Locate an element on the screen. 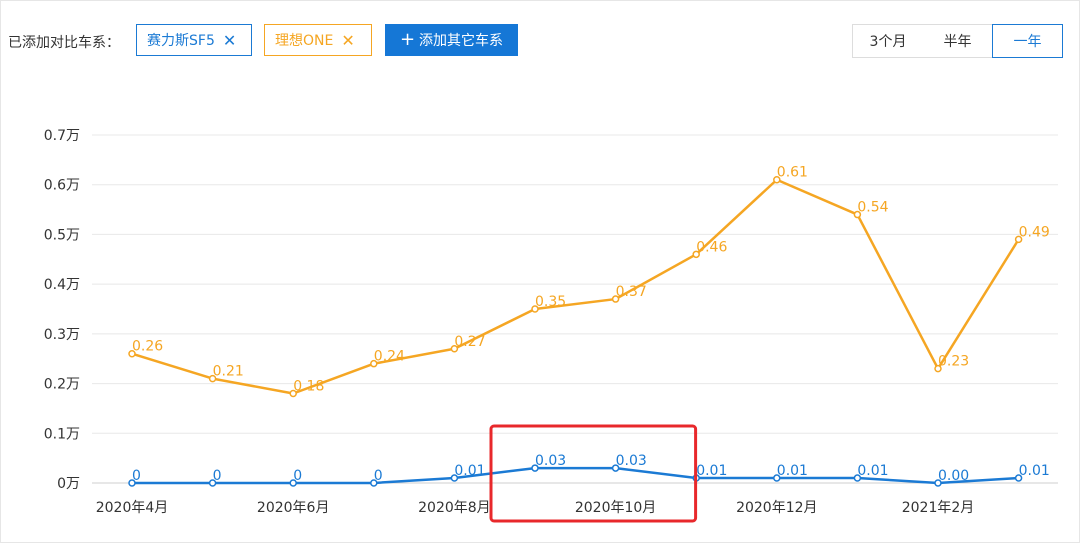  series-chip-seres-sf5: 赛力斯SF5 ✕ is located at coordinates (194, 40).